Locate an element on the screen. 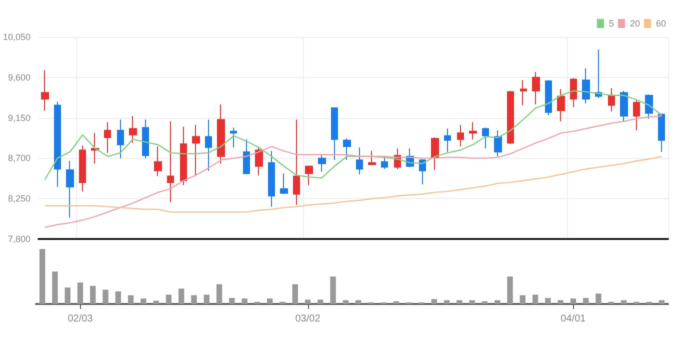  y-tick-label: 8,250 is located at coordinates (19, 199).